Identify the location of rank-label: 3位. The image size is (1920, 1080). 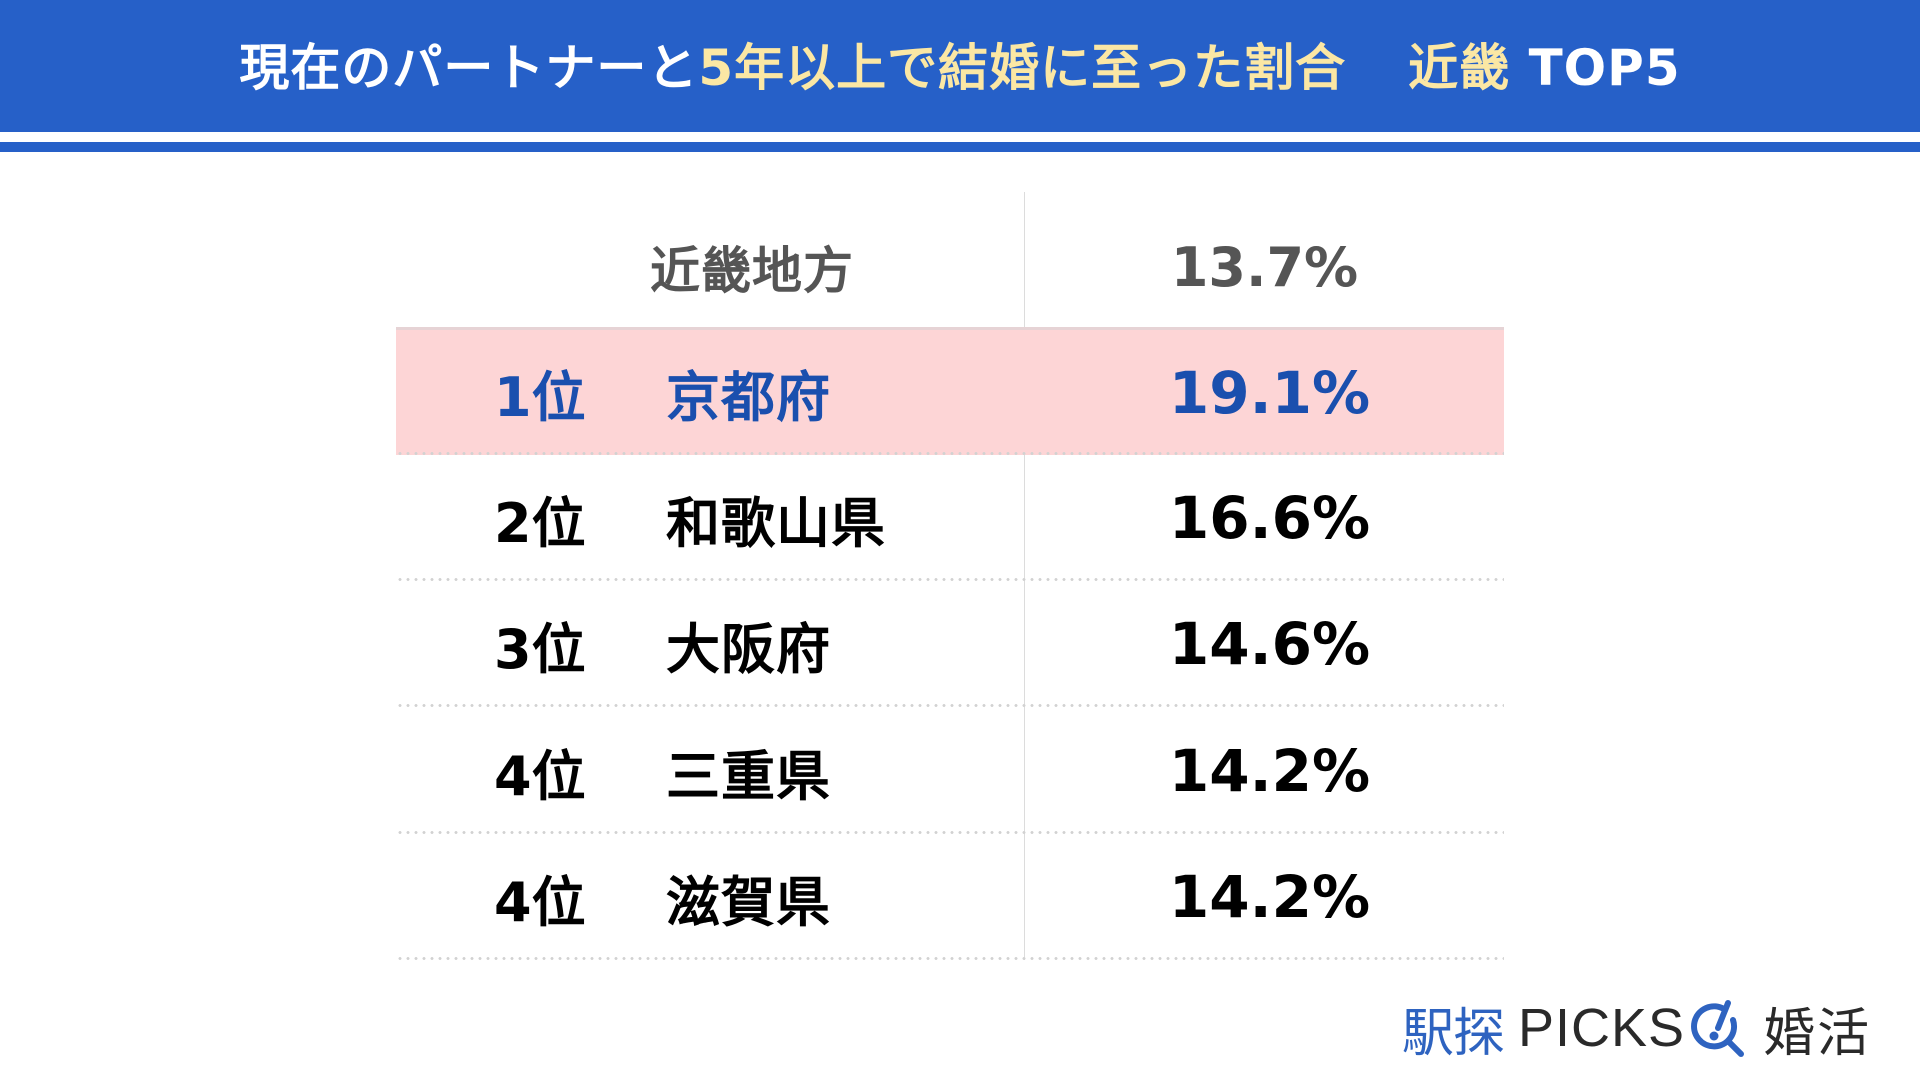
(540, 649).